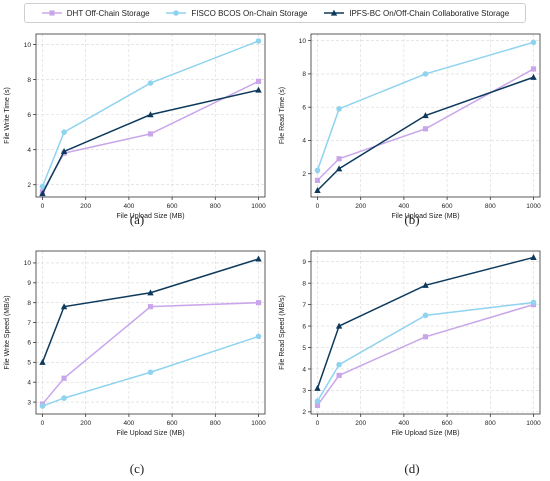 This screenshot has width=550, height=481. Describe the element at coordinates (7, 115) in the screenshot. I see `y-axis-label: File Write Time (s)` at that location.